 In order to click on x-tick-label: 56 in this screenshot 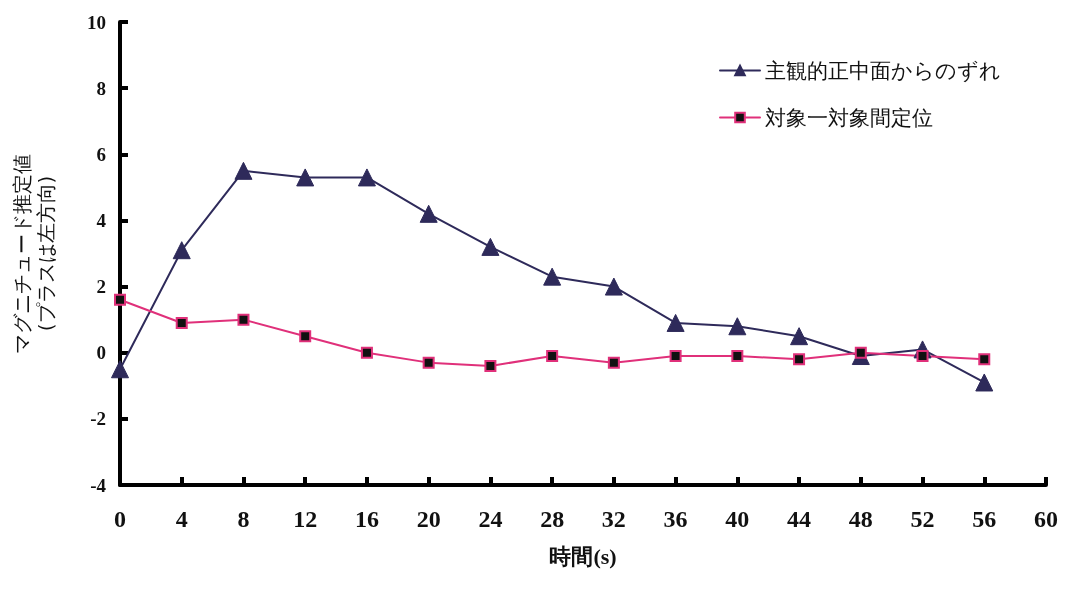, I will do `click(984, 519)`.